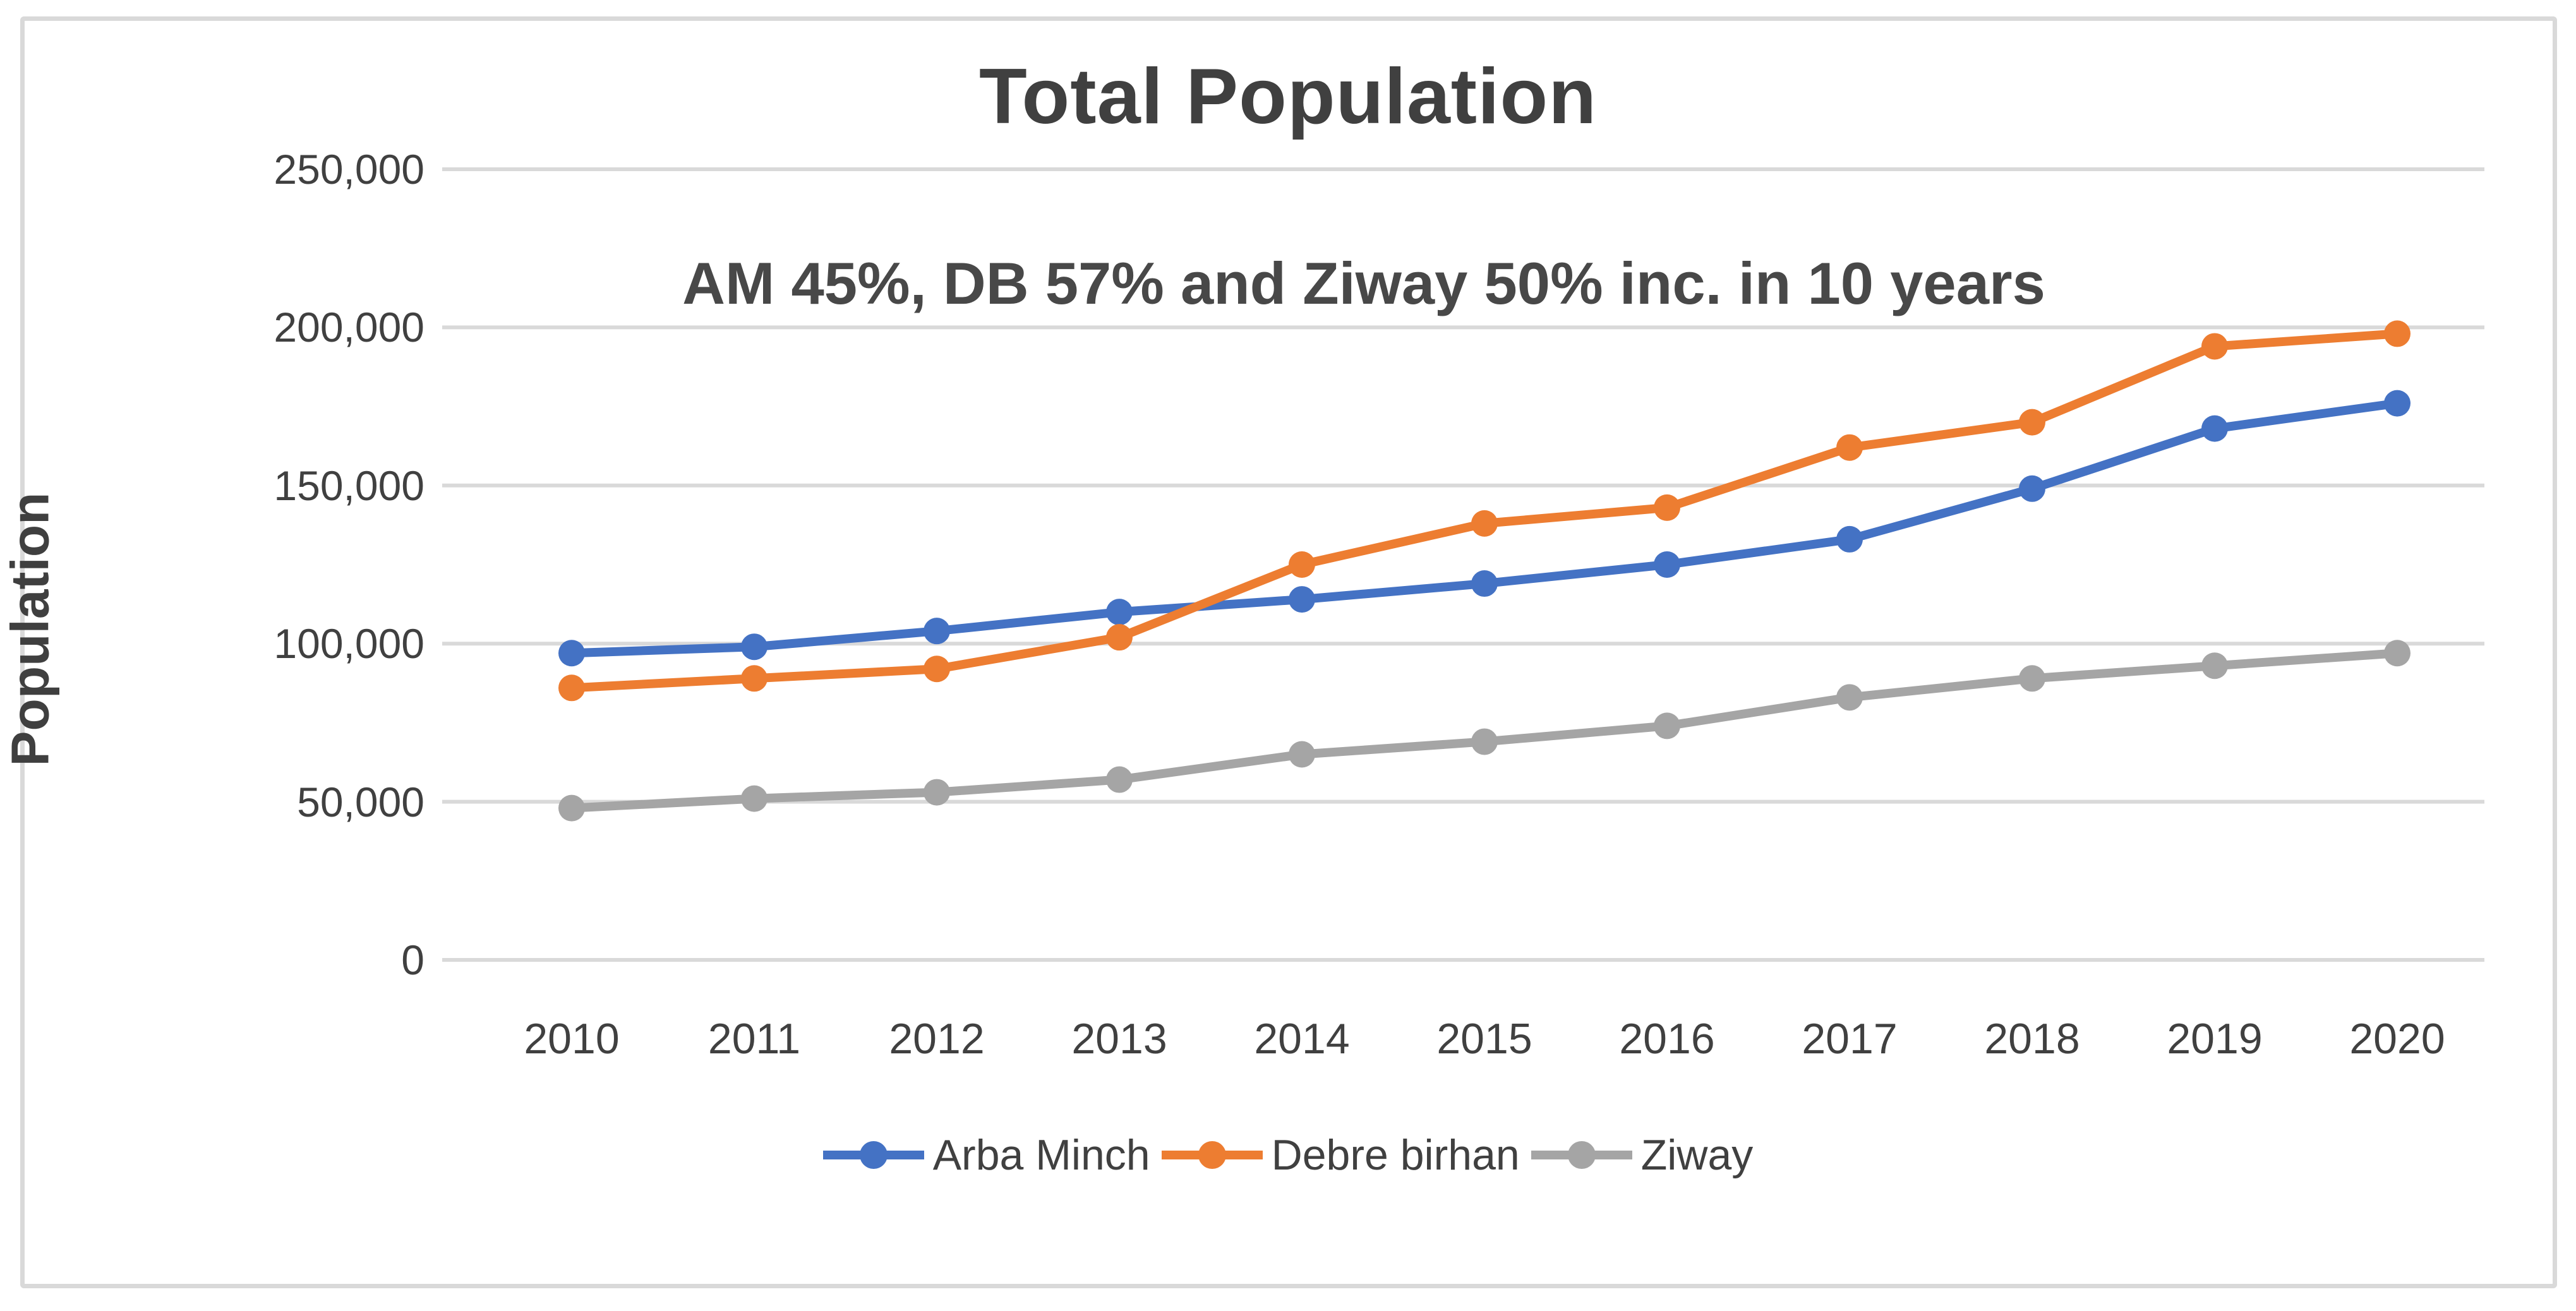  Describe the element at coordinates (1302, 1039) in the screenshot. I see `x-tick-label: 2014` at that location.